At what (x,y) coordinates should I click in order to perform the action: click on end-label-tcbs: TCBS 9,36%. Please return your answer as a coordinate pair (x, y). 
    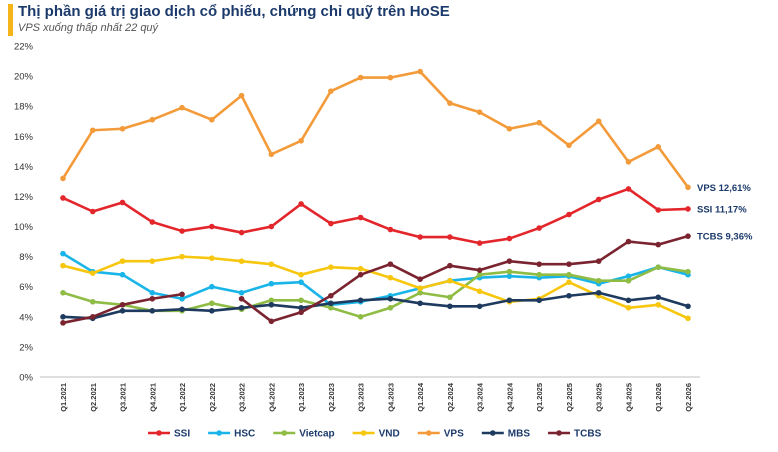
    Looking at the image, I should click on (725, 237).